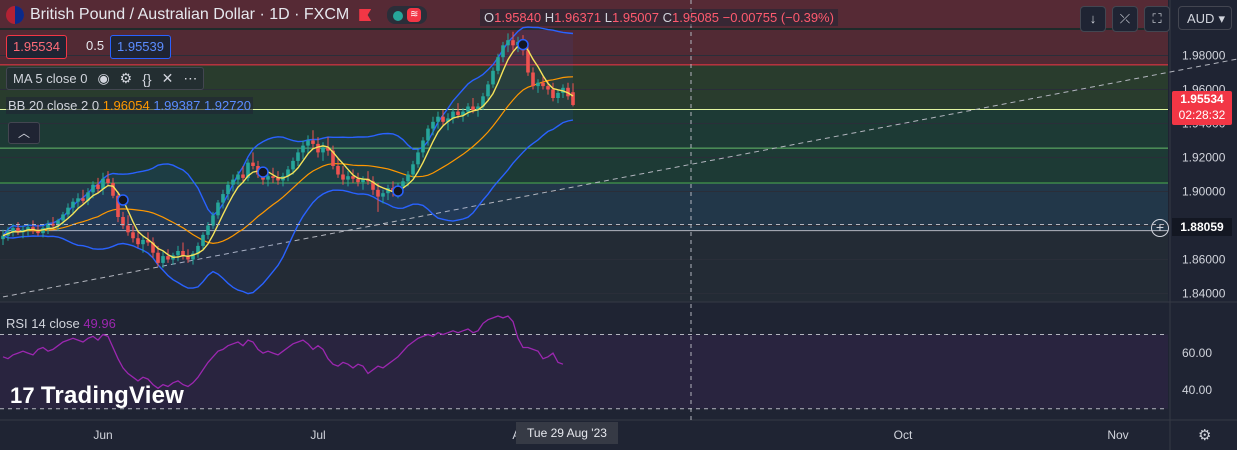 Image resolution: width=1237 pixels, height=450 pixels. Describe the element at coordinates (147, 78) in the screenshot. I see `braces-icon: {}` at that location.